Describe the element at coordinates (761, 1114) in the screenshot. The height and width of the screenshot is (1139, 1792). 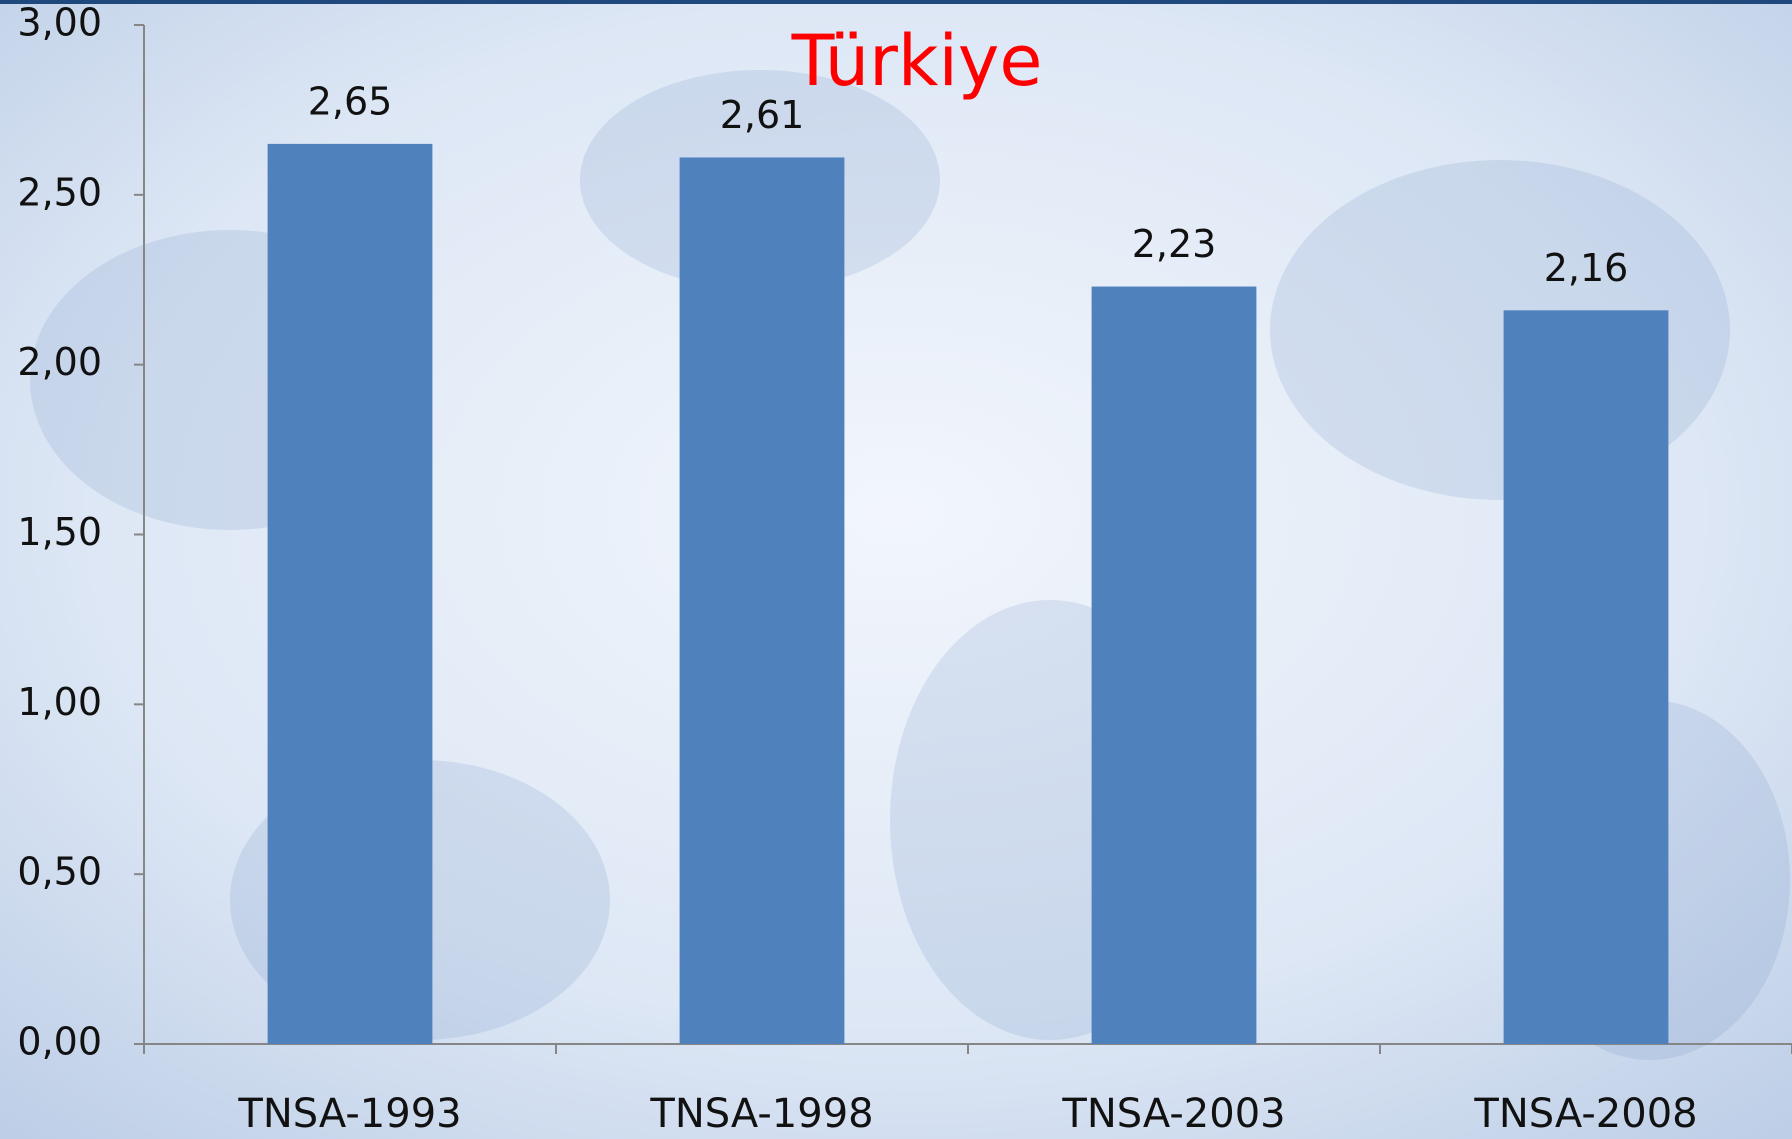
I see `x-tick-label: TNSA-1998` at that location.